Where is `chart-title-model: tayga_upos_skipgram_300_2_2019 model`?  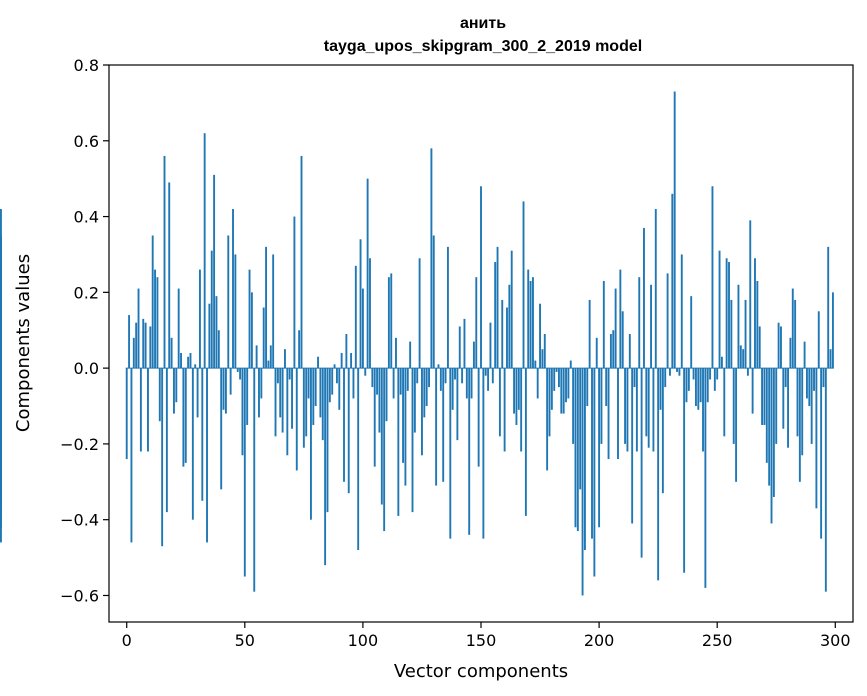
chart-title-model: tayga_upos_skipgram_300_2_2019 model is located at coordinates (483, 46).